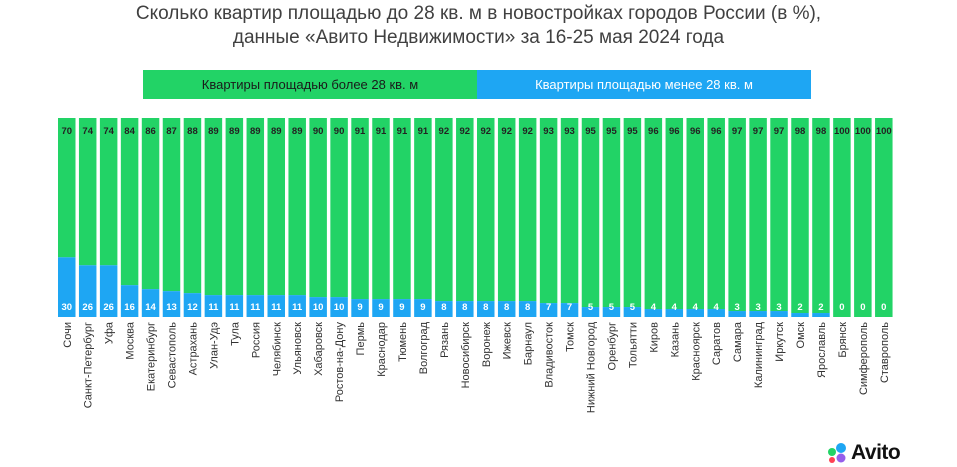 The image size is (957, 467). Describe the element at coordinates (318, 131) in the screenshot. I see `data-label-large: 90` at that location.